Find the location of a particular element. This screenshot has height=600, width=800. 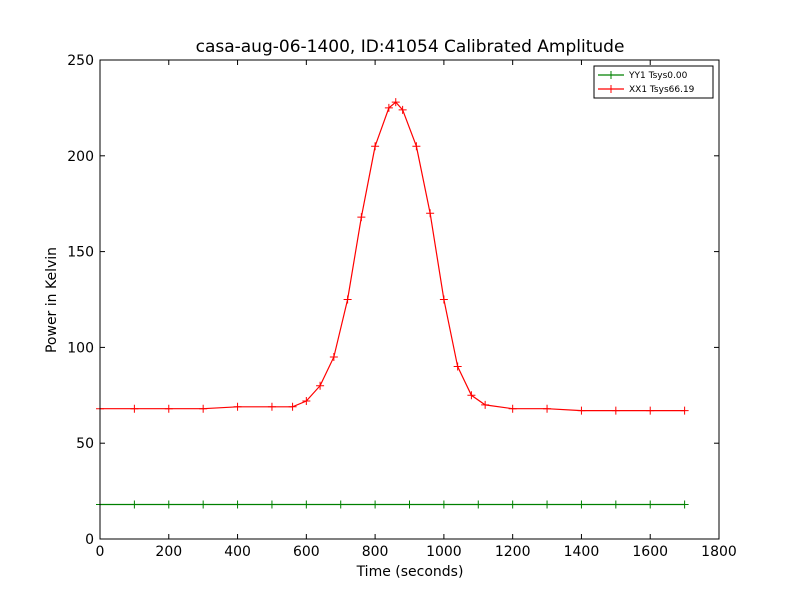

x-tick-label: 400 is located at coordinates (237, 552).